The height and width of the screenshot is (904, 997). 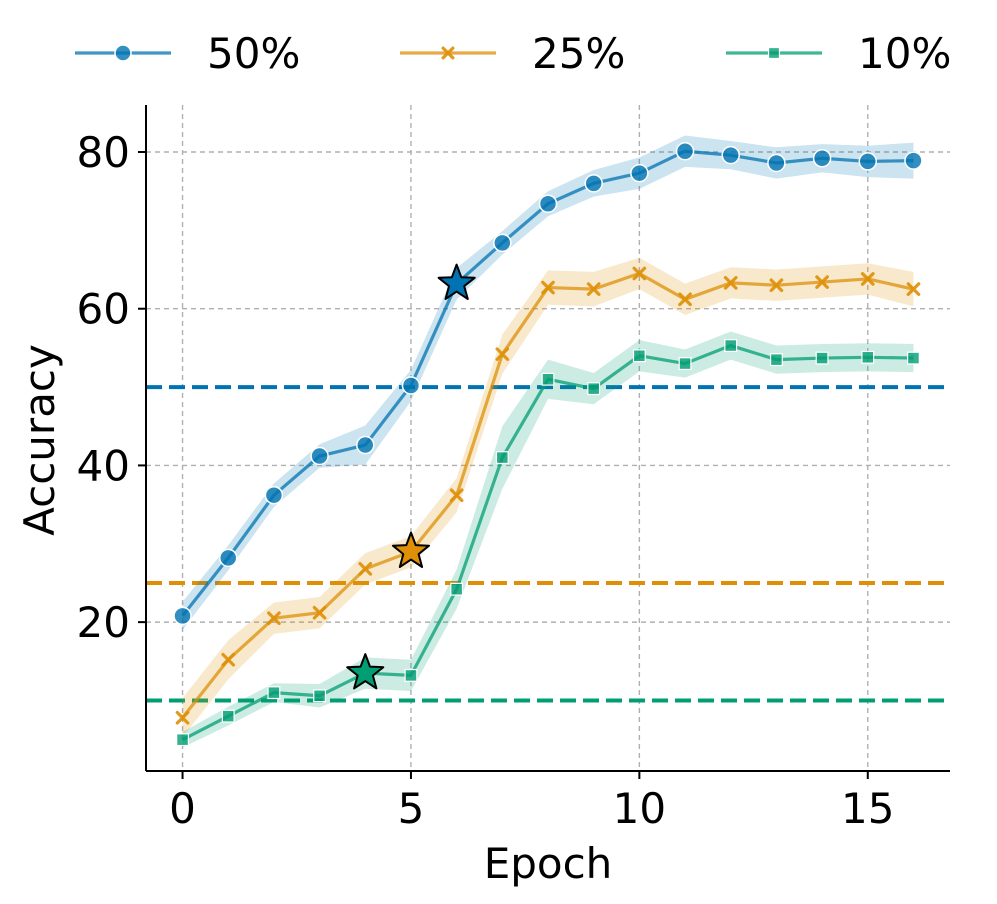 What do you see at coordinates (411, 808) in the screenshot?
I see `x-tick-label-1: 5` at bounding box center [411, 808].